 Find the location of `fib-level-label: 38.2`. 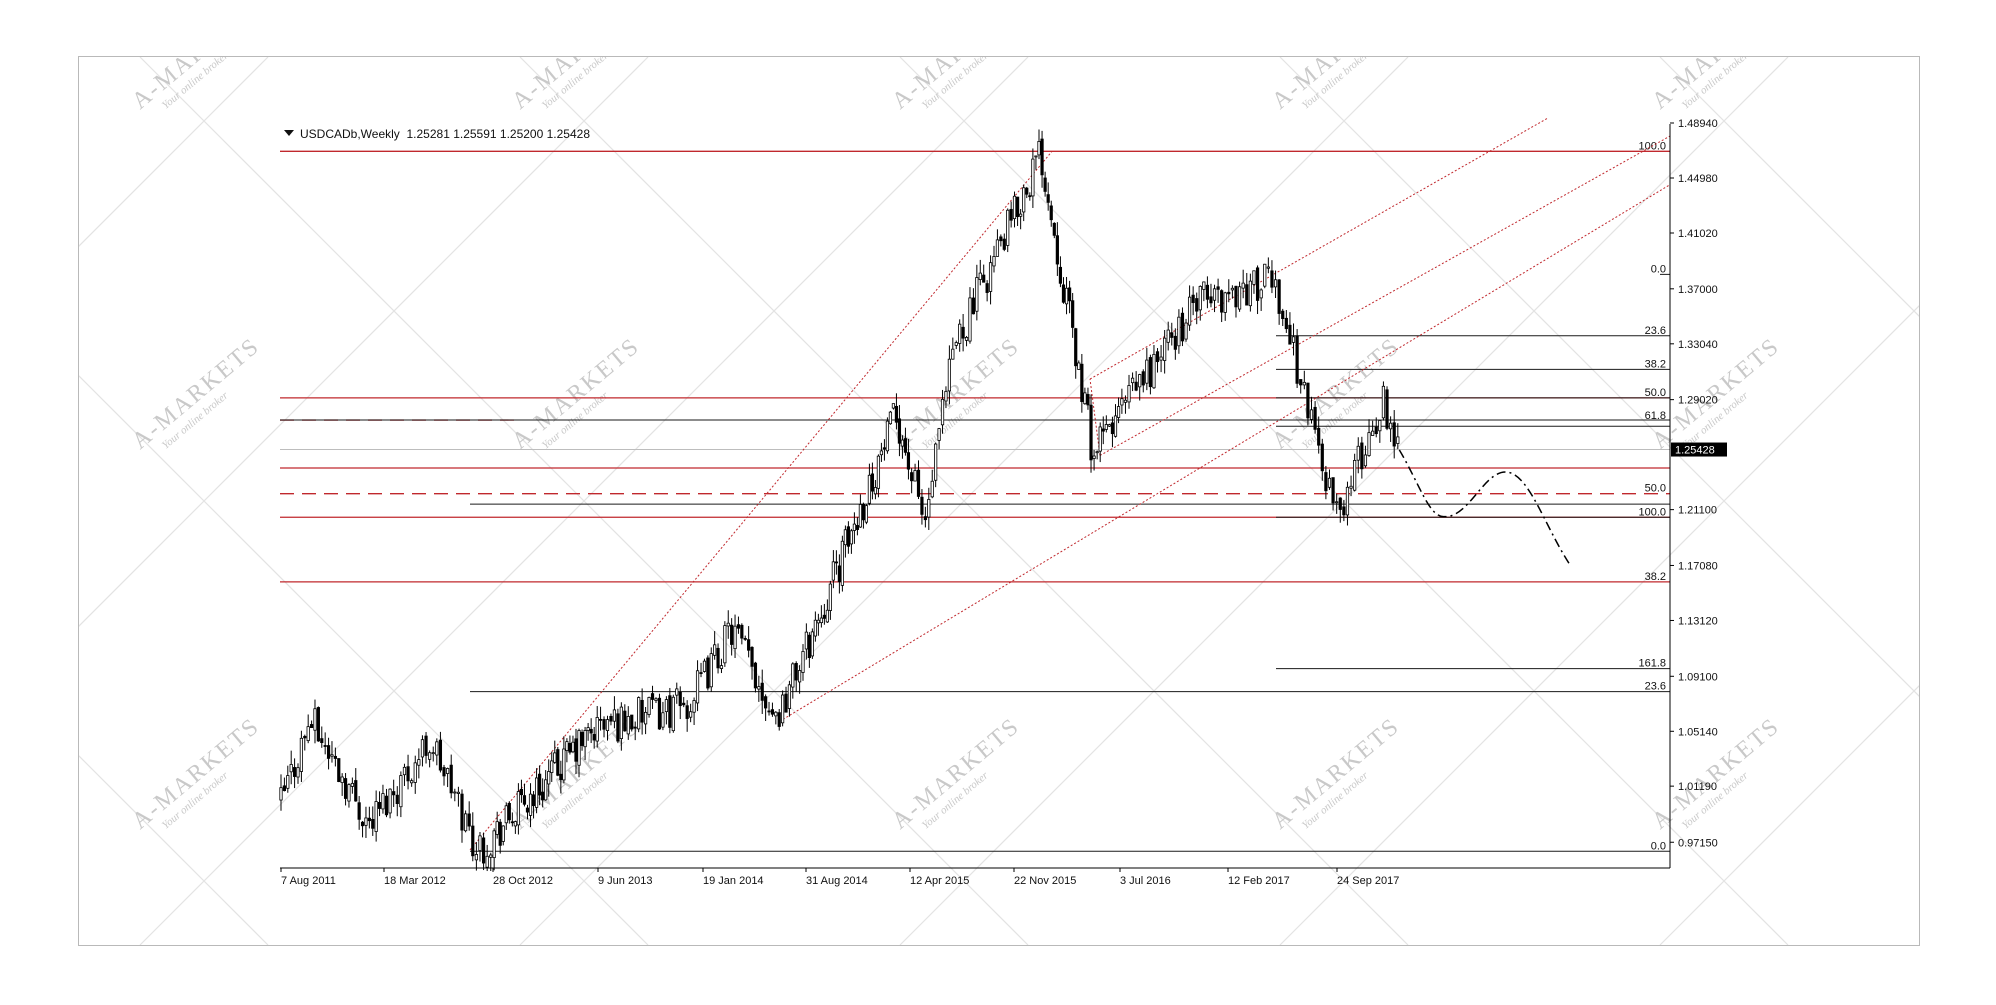

fib-level-label: 38.2 is located at coordinates (1655, 577).